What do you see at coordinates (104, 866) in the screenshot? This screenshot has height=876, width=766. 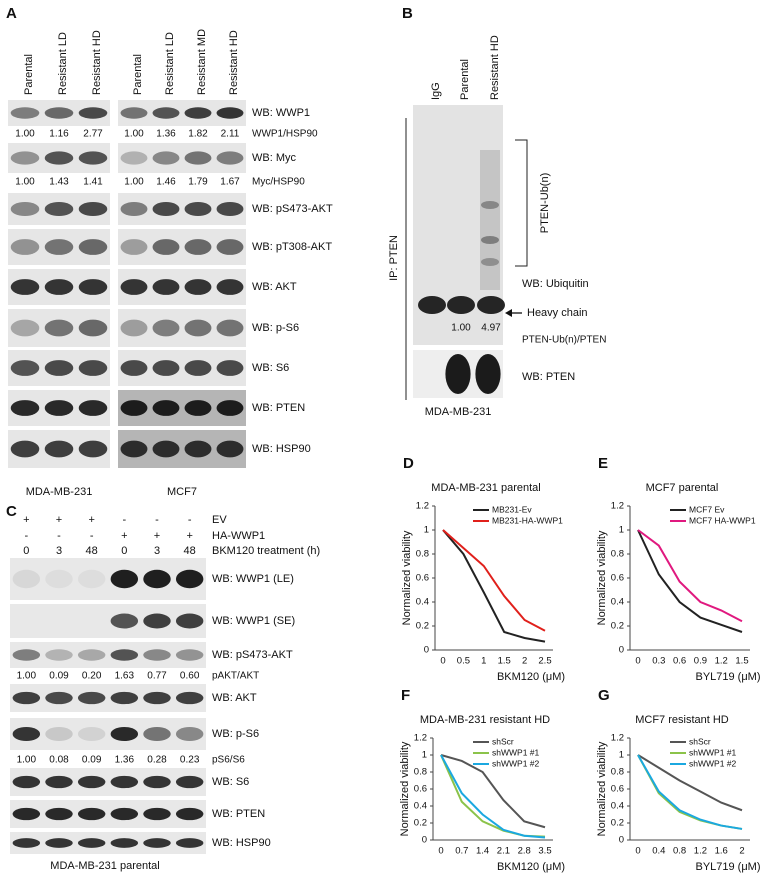 I see `cell-line: MDA-MB-231 parental` at bounding box center [104, 866].